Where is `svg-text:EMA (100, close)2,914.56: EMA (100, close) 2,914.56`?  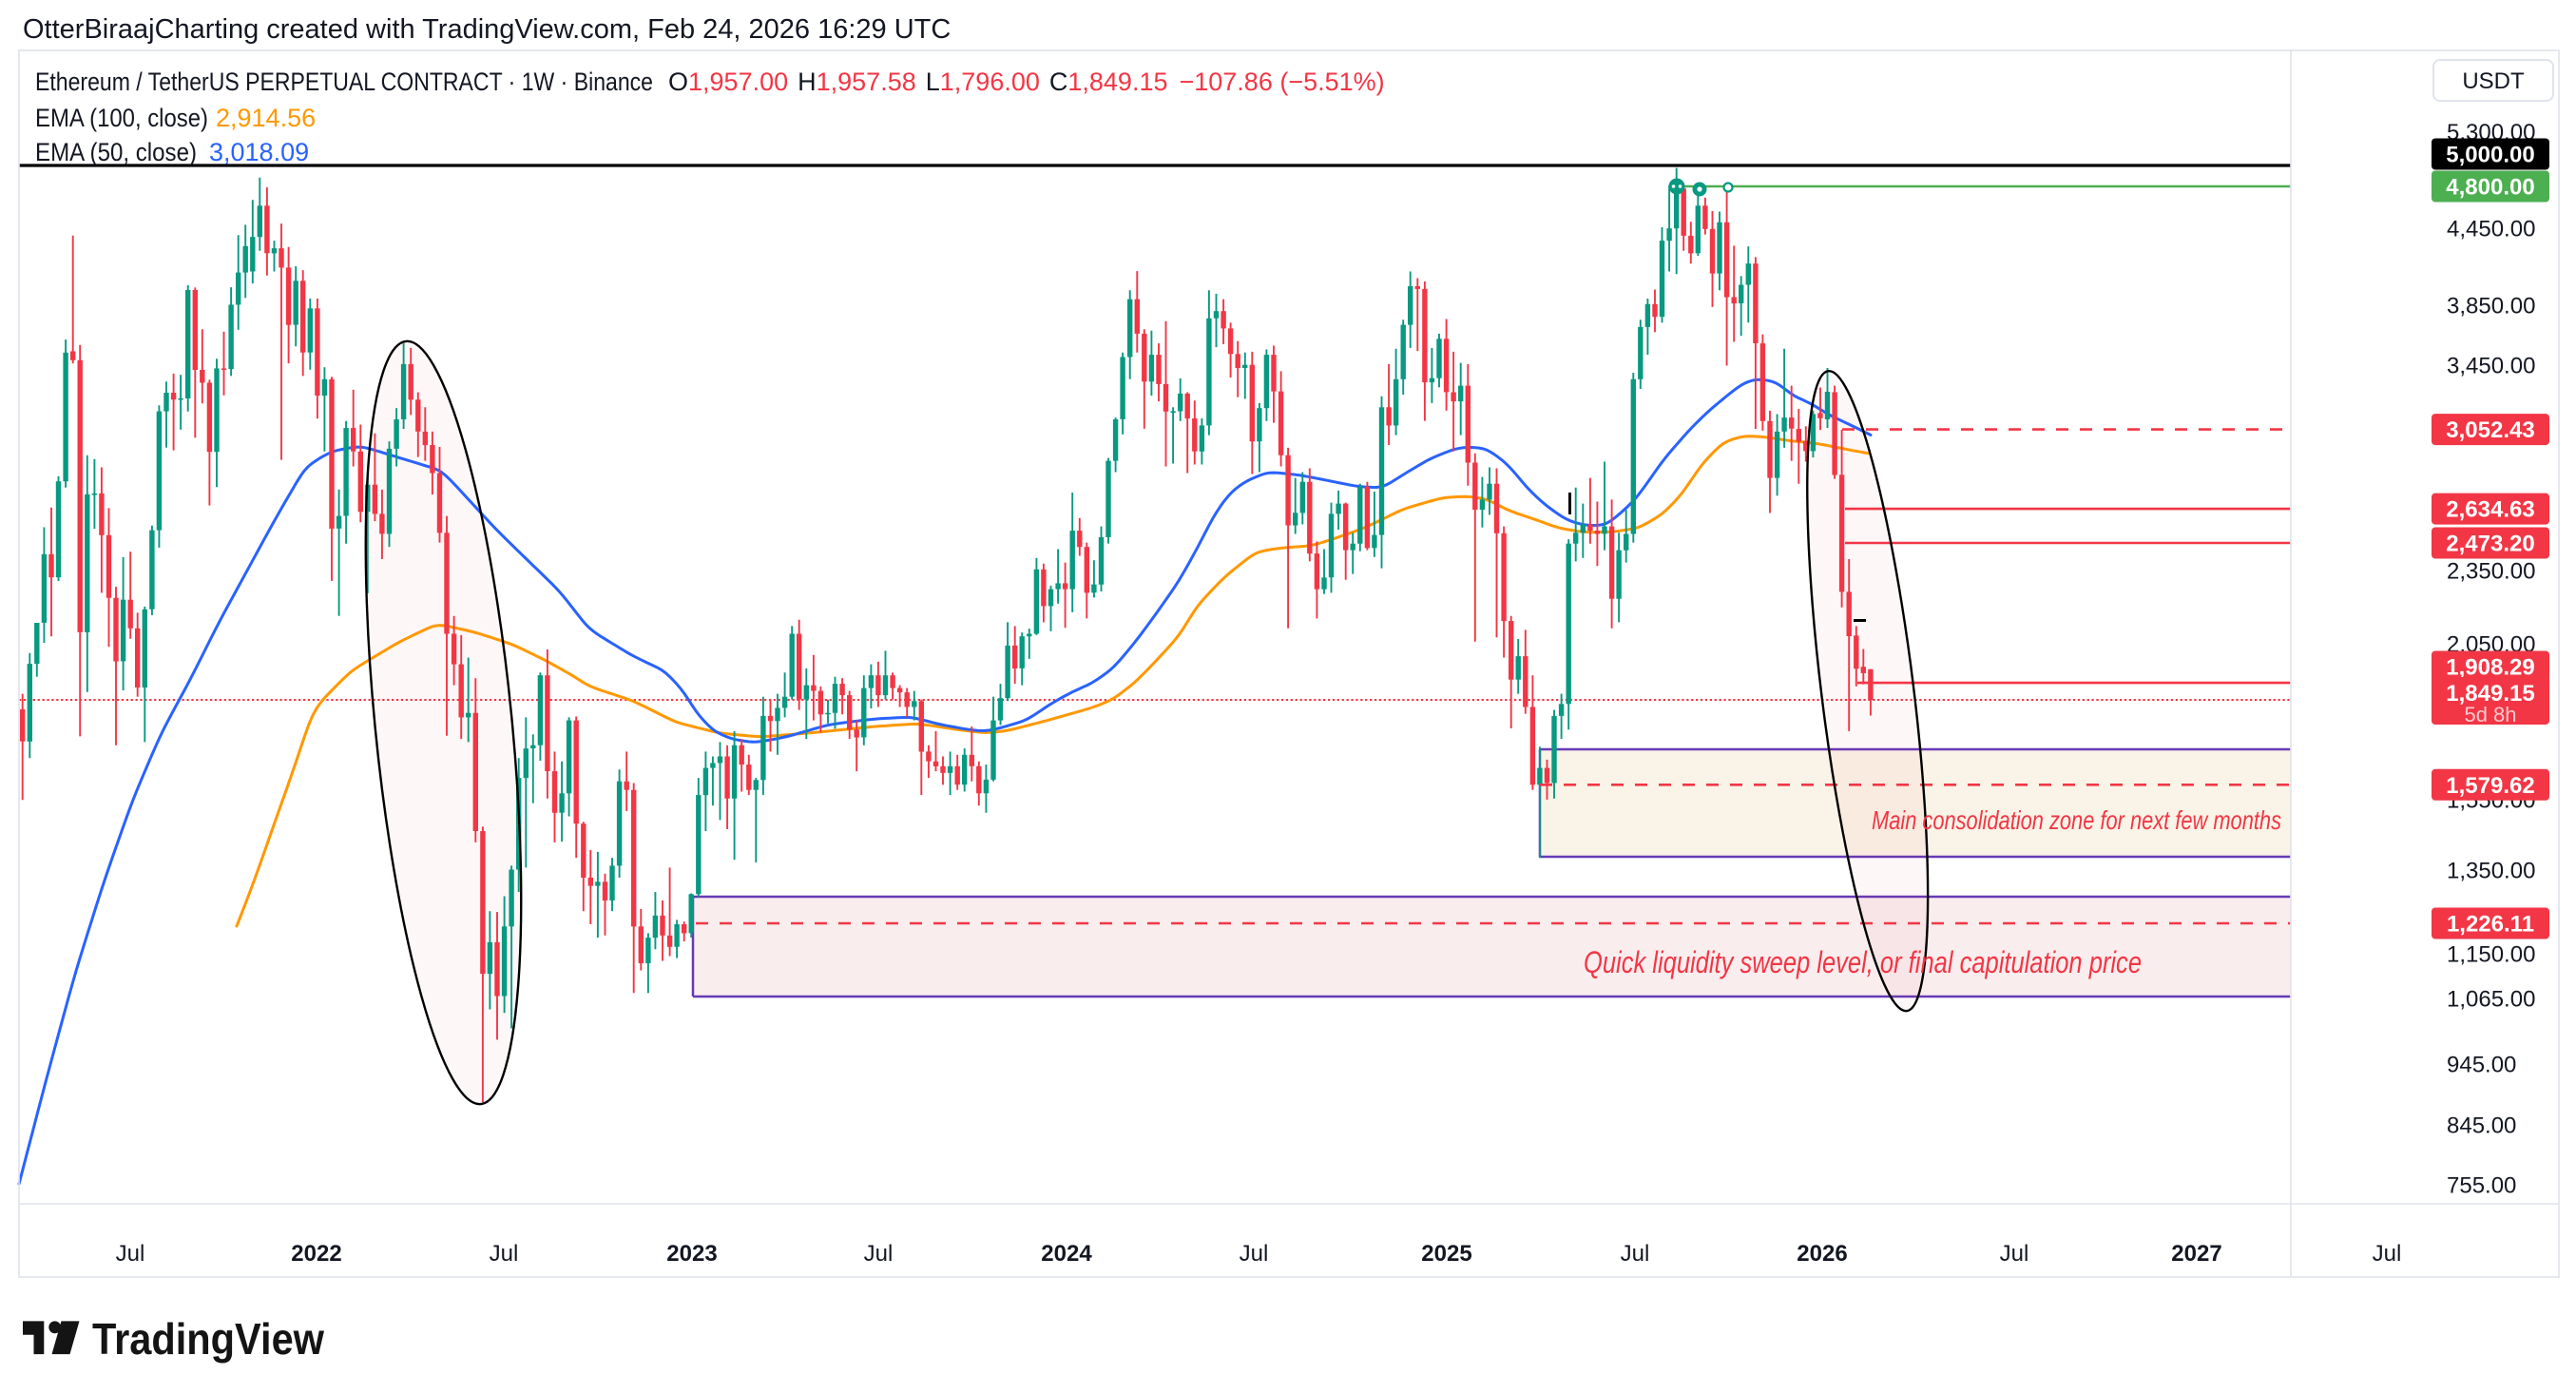
svg-text:EMA (100, close)2,914.56: EMA (100, close) 2,914.56 is located at coordinates (176, 118).